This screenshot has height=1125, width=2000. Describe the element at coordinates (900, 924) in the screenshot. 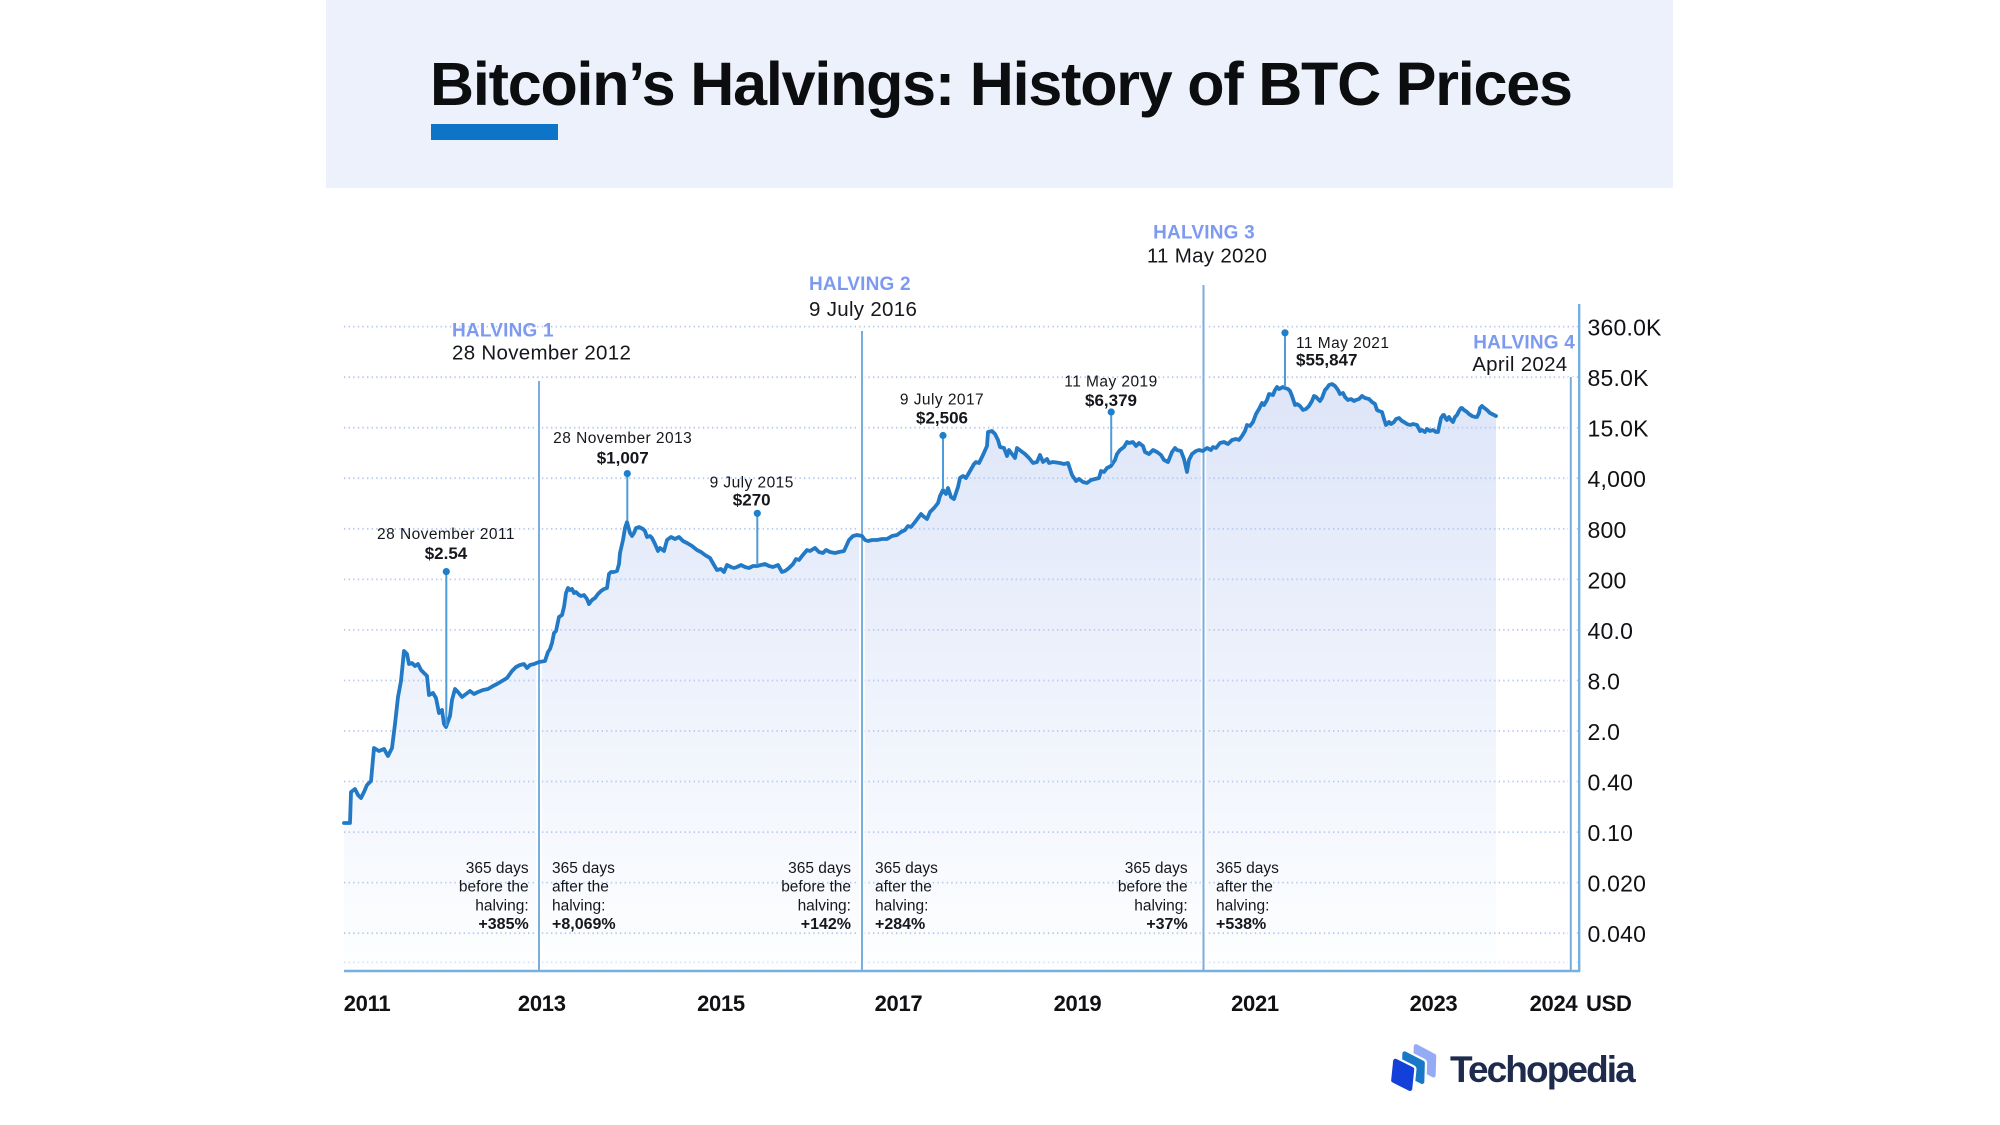

I see `svg-text: +284%` at that location.